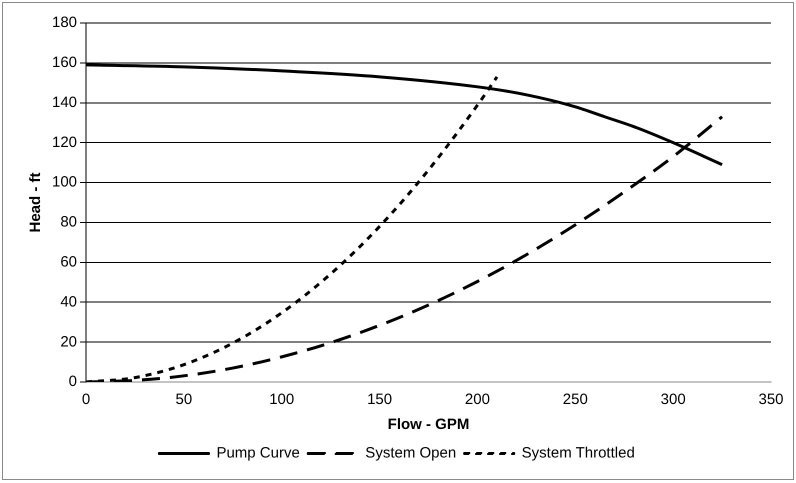 The image size is (796, 483). Describe the element at coordinates (65, 23) in the screenshot. I see `y-tick-label: 180` at that location.